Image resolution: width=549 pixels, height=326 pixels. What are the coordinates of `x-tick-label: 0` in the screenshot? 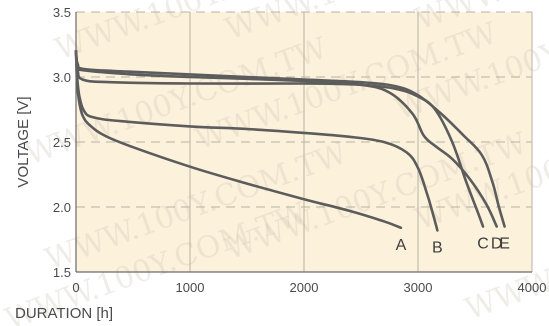 It's located at (75, 287).